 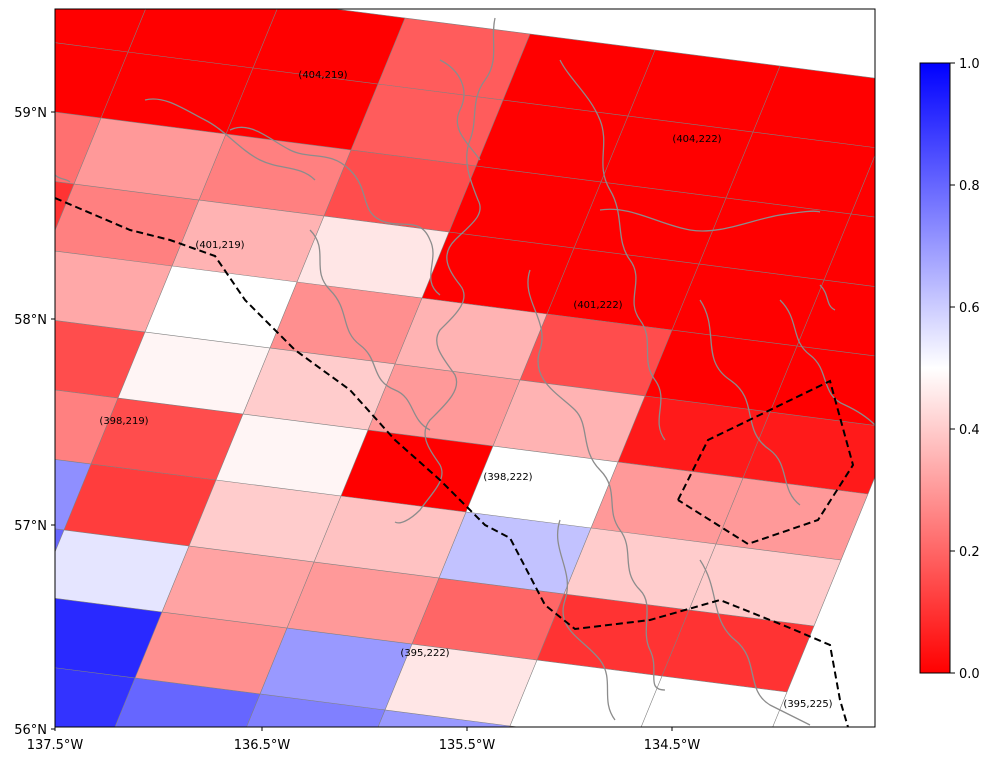 What do you see at coordinates (322, 75) in the screenshot?
I see `cell-index-label: (404,219)` at bounding box center [322, 75].